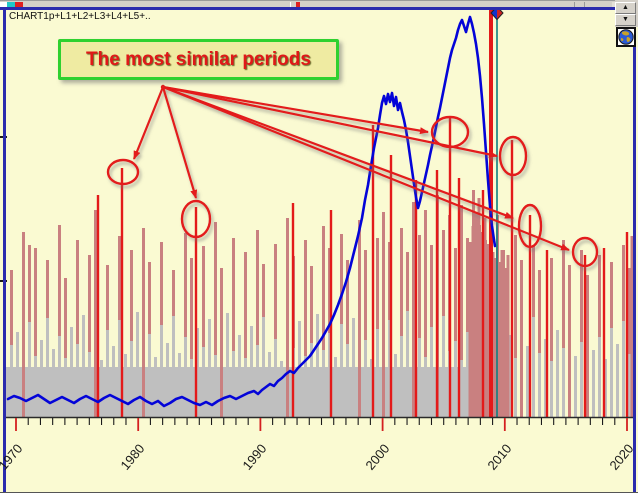 The height and width of the screenshot is (498, 638). I want to click on scroll-up-button: ▲, so click(625, 8).